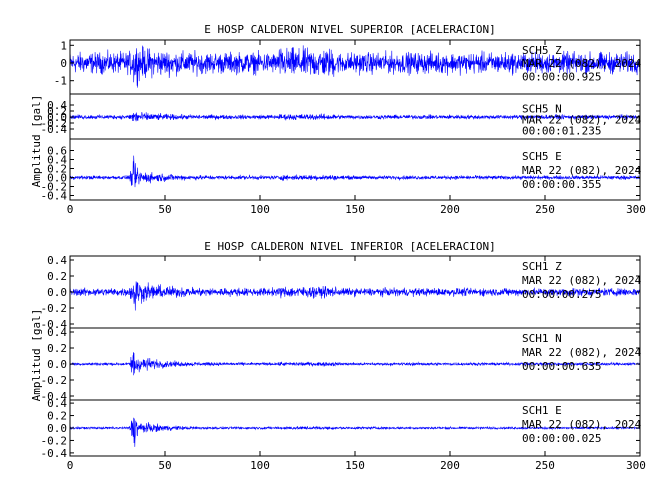  I want to click on ylabel-superior: Amplitud [gal], so click(36, 141).